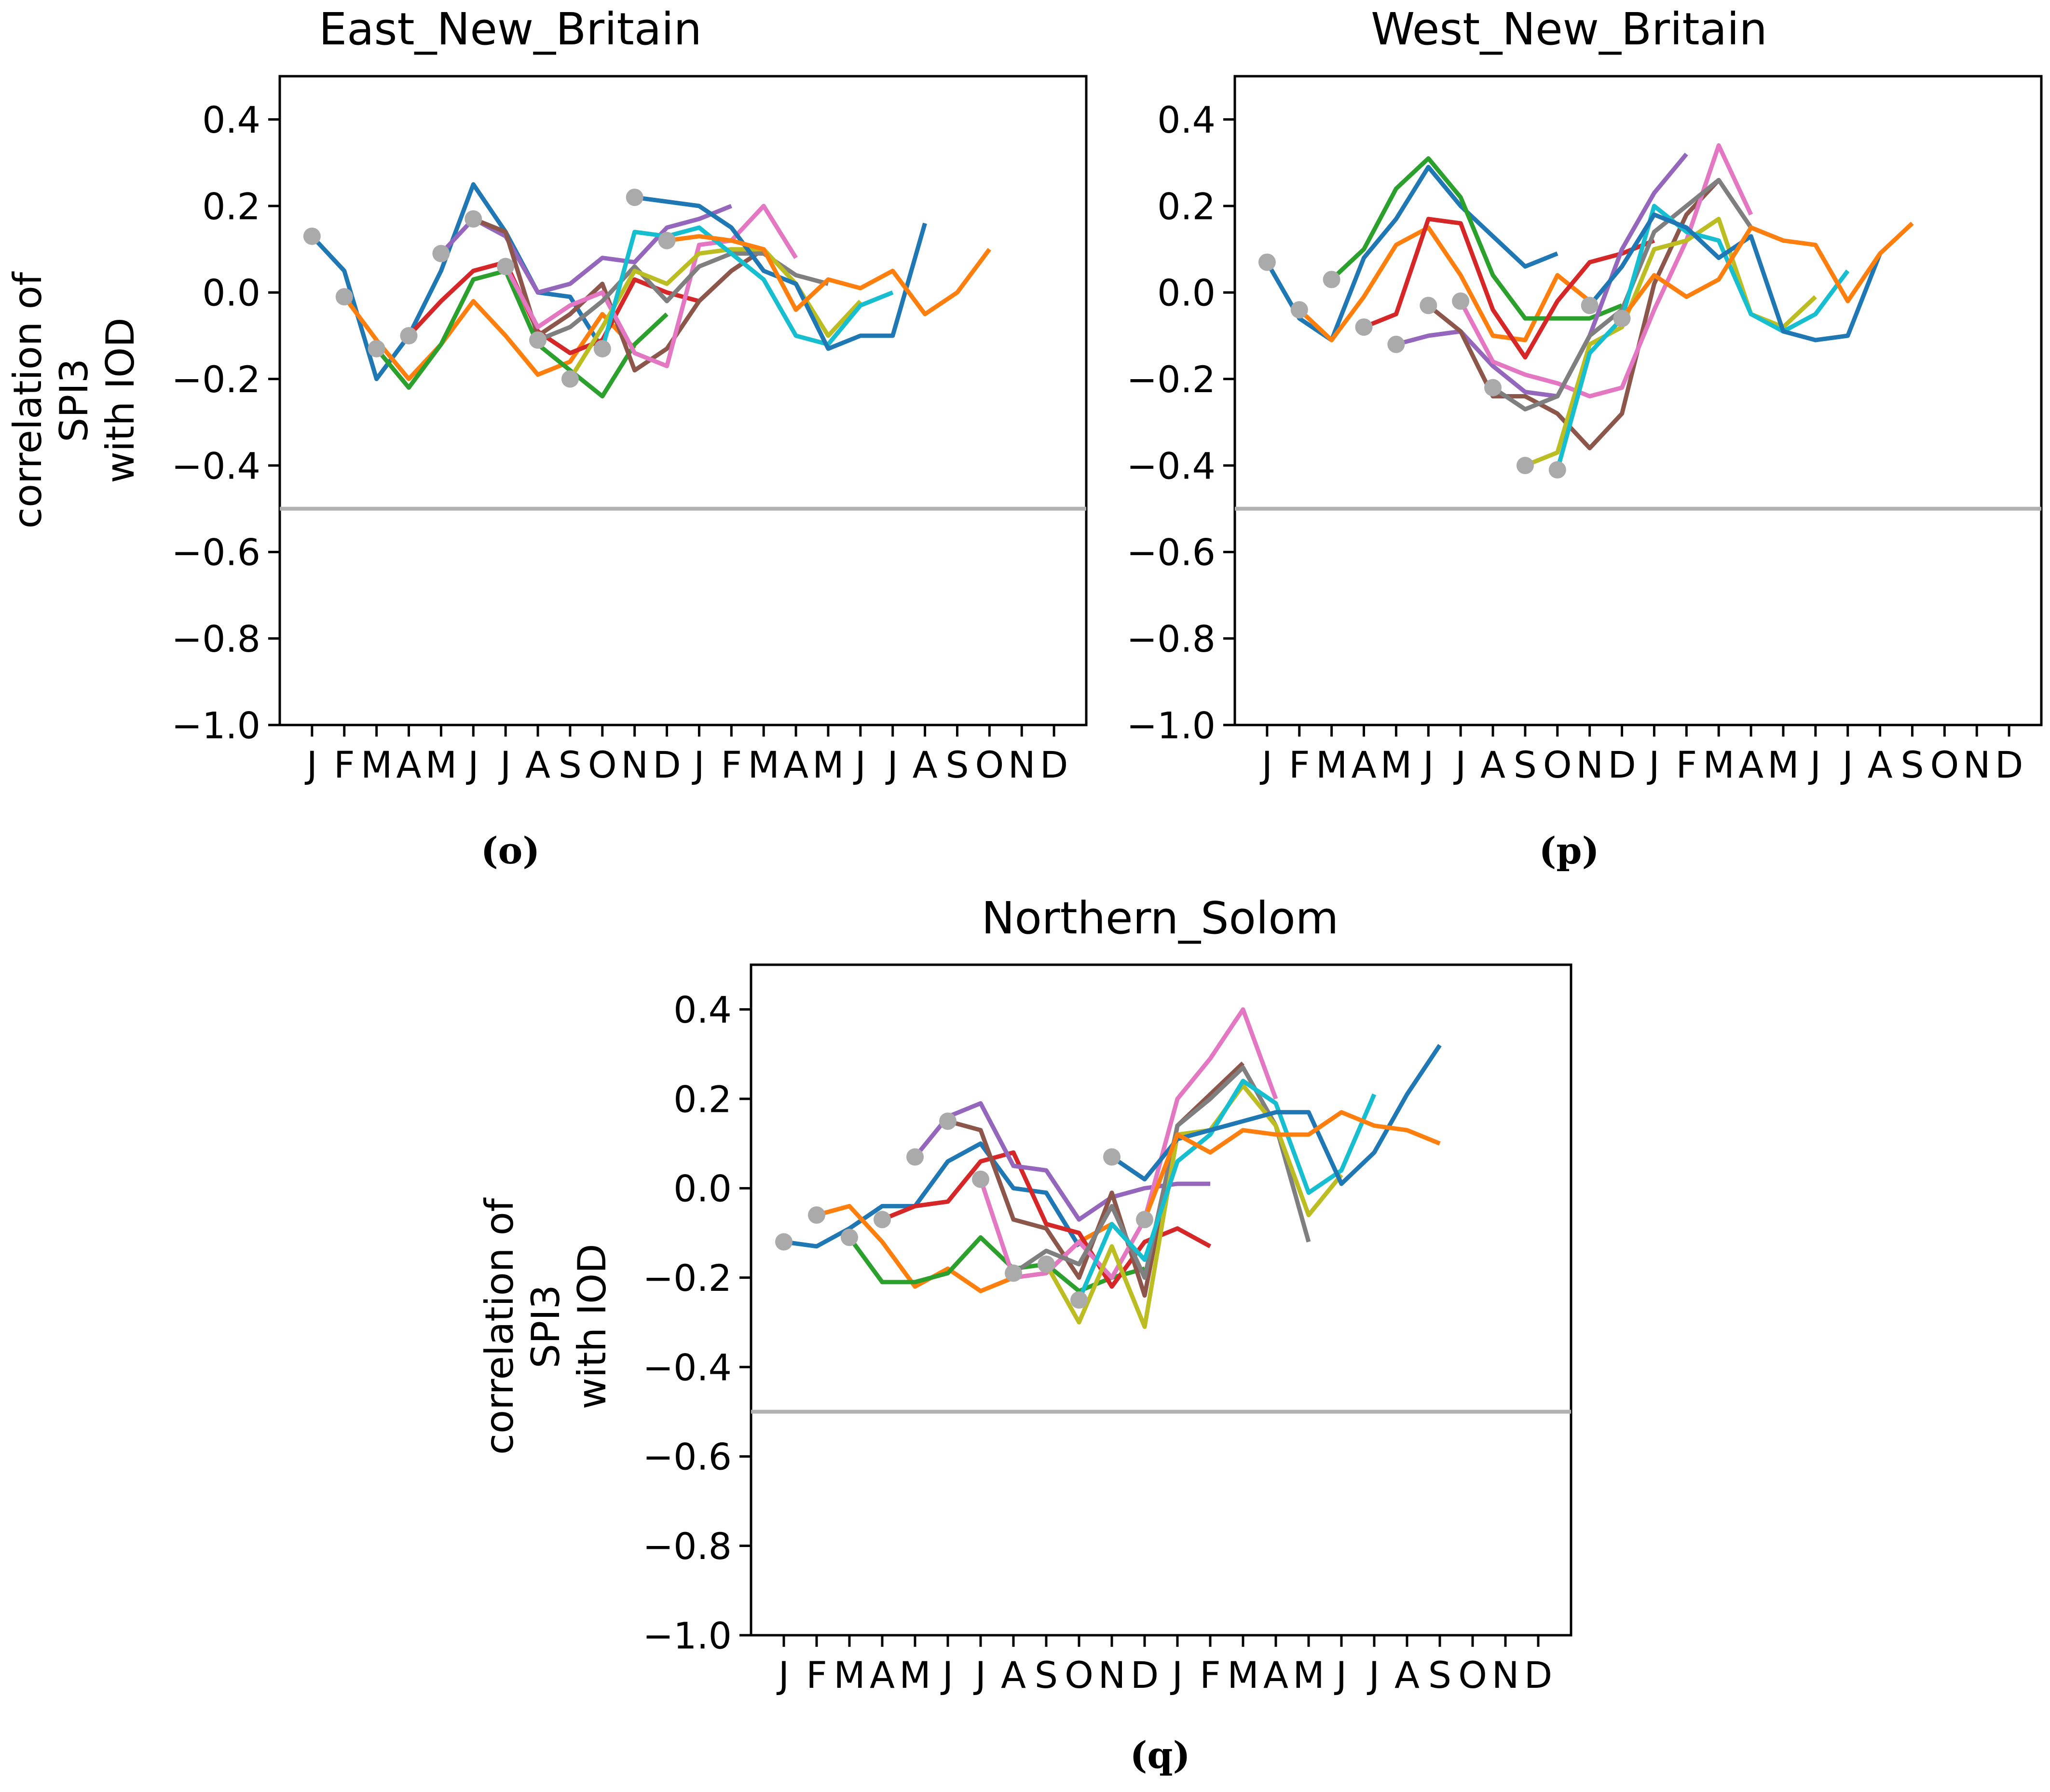 Image resolution: width=2050 pixels, height=1792 pixels. Describe the element at coordinates (1171, 638) in the screenshot. I see `y-tick-label: −0.8` at that location.